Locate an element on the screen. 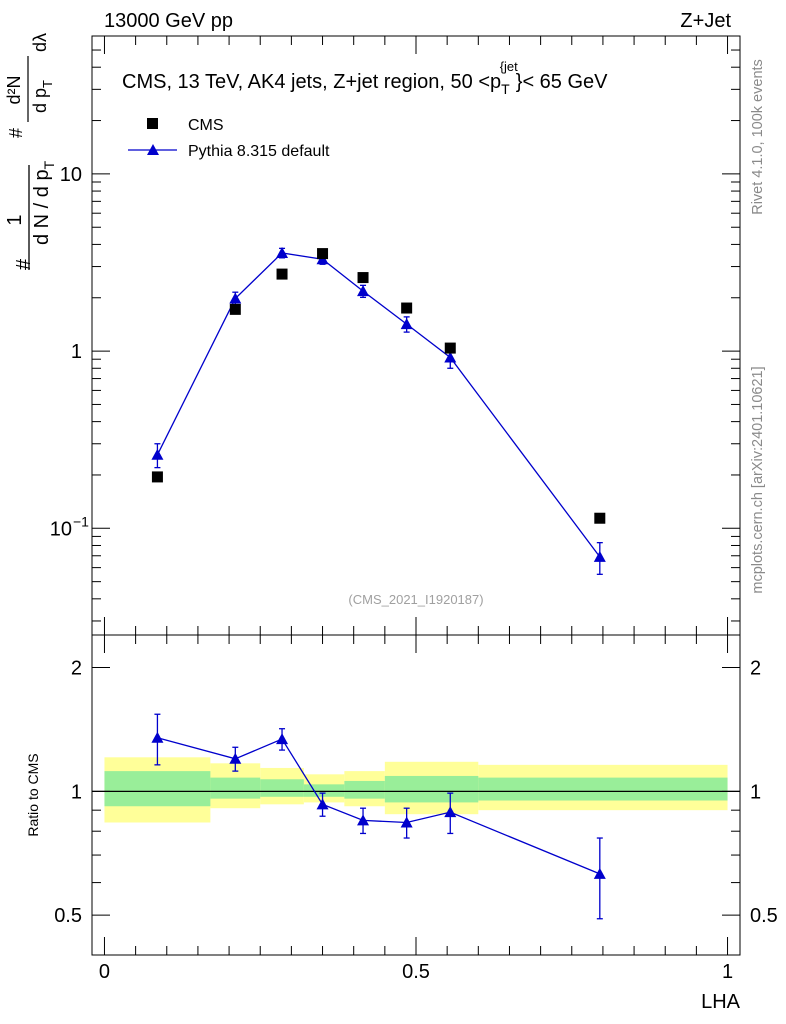 The width and height of the screenshot is (786, 1024). legend: CMS Pythia 8.315 default is located at coordinates (229, 138).